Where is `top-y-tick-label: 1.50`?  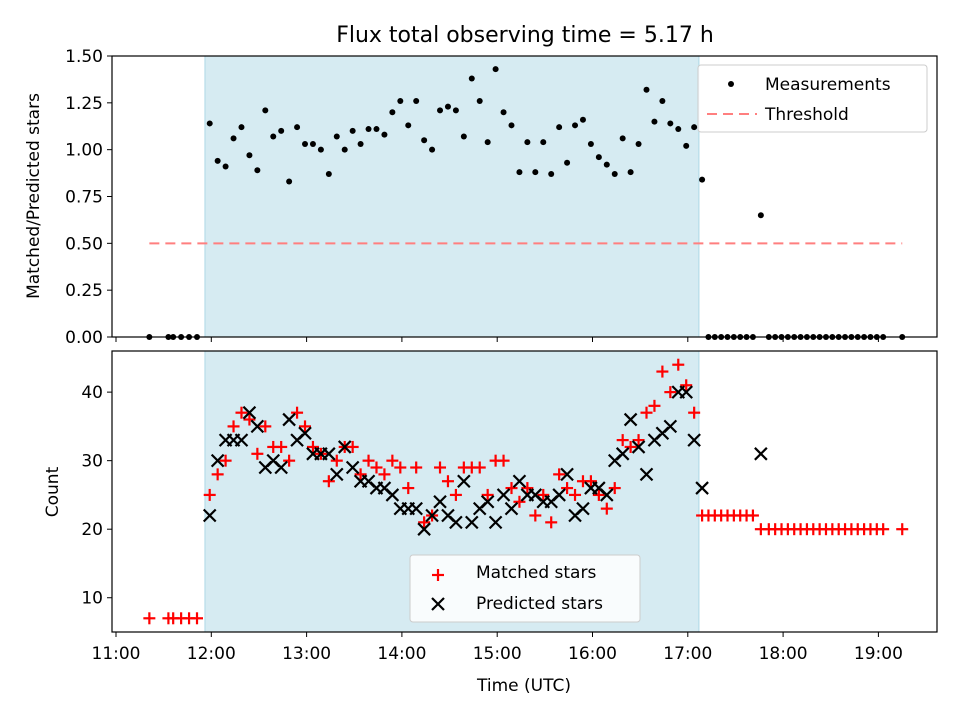 top-y-tick-label: 1.50 is located at coordinates (84, 57).